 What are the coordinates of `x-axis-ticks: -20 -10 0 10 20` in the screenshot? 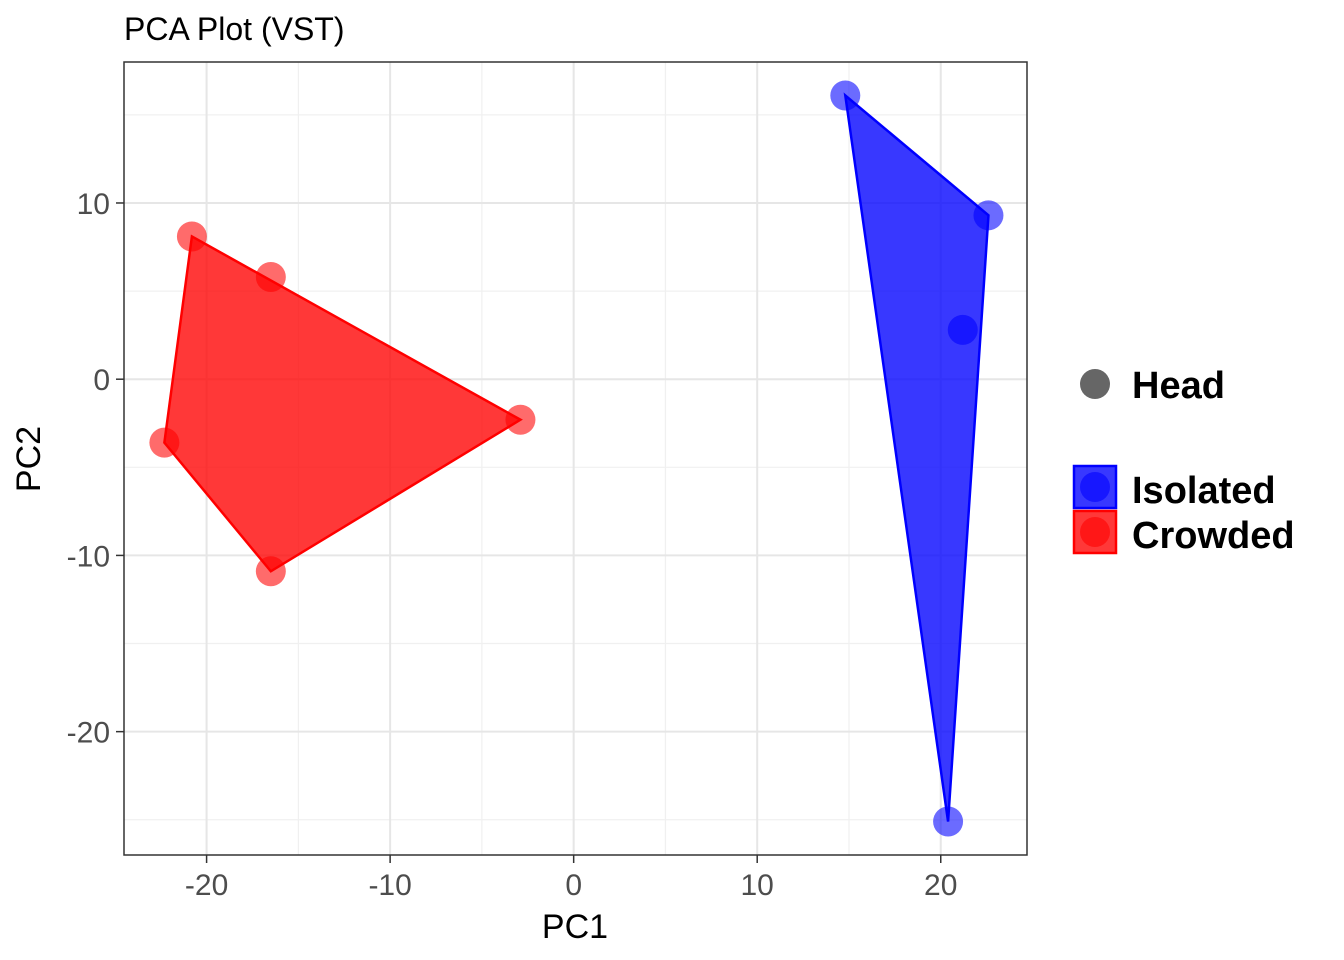 It's located at (571, 878).